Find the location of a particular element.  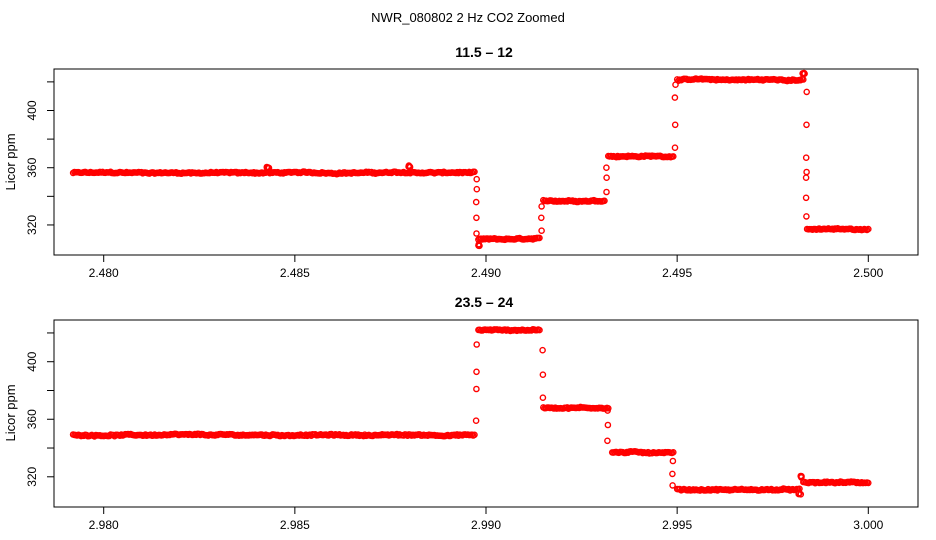

x-tick-label: 2.500 is located at coordinates (868, 273).